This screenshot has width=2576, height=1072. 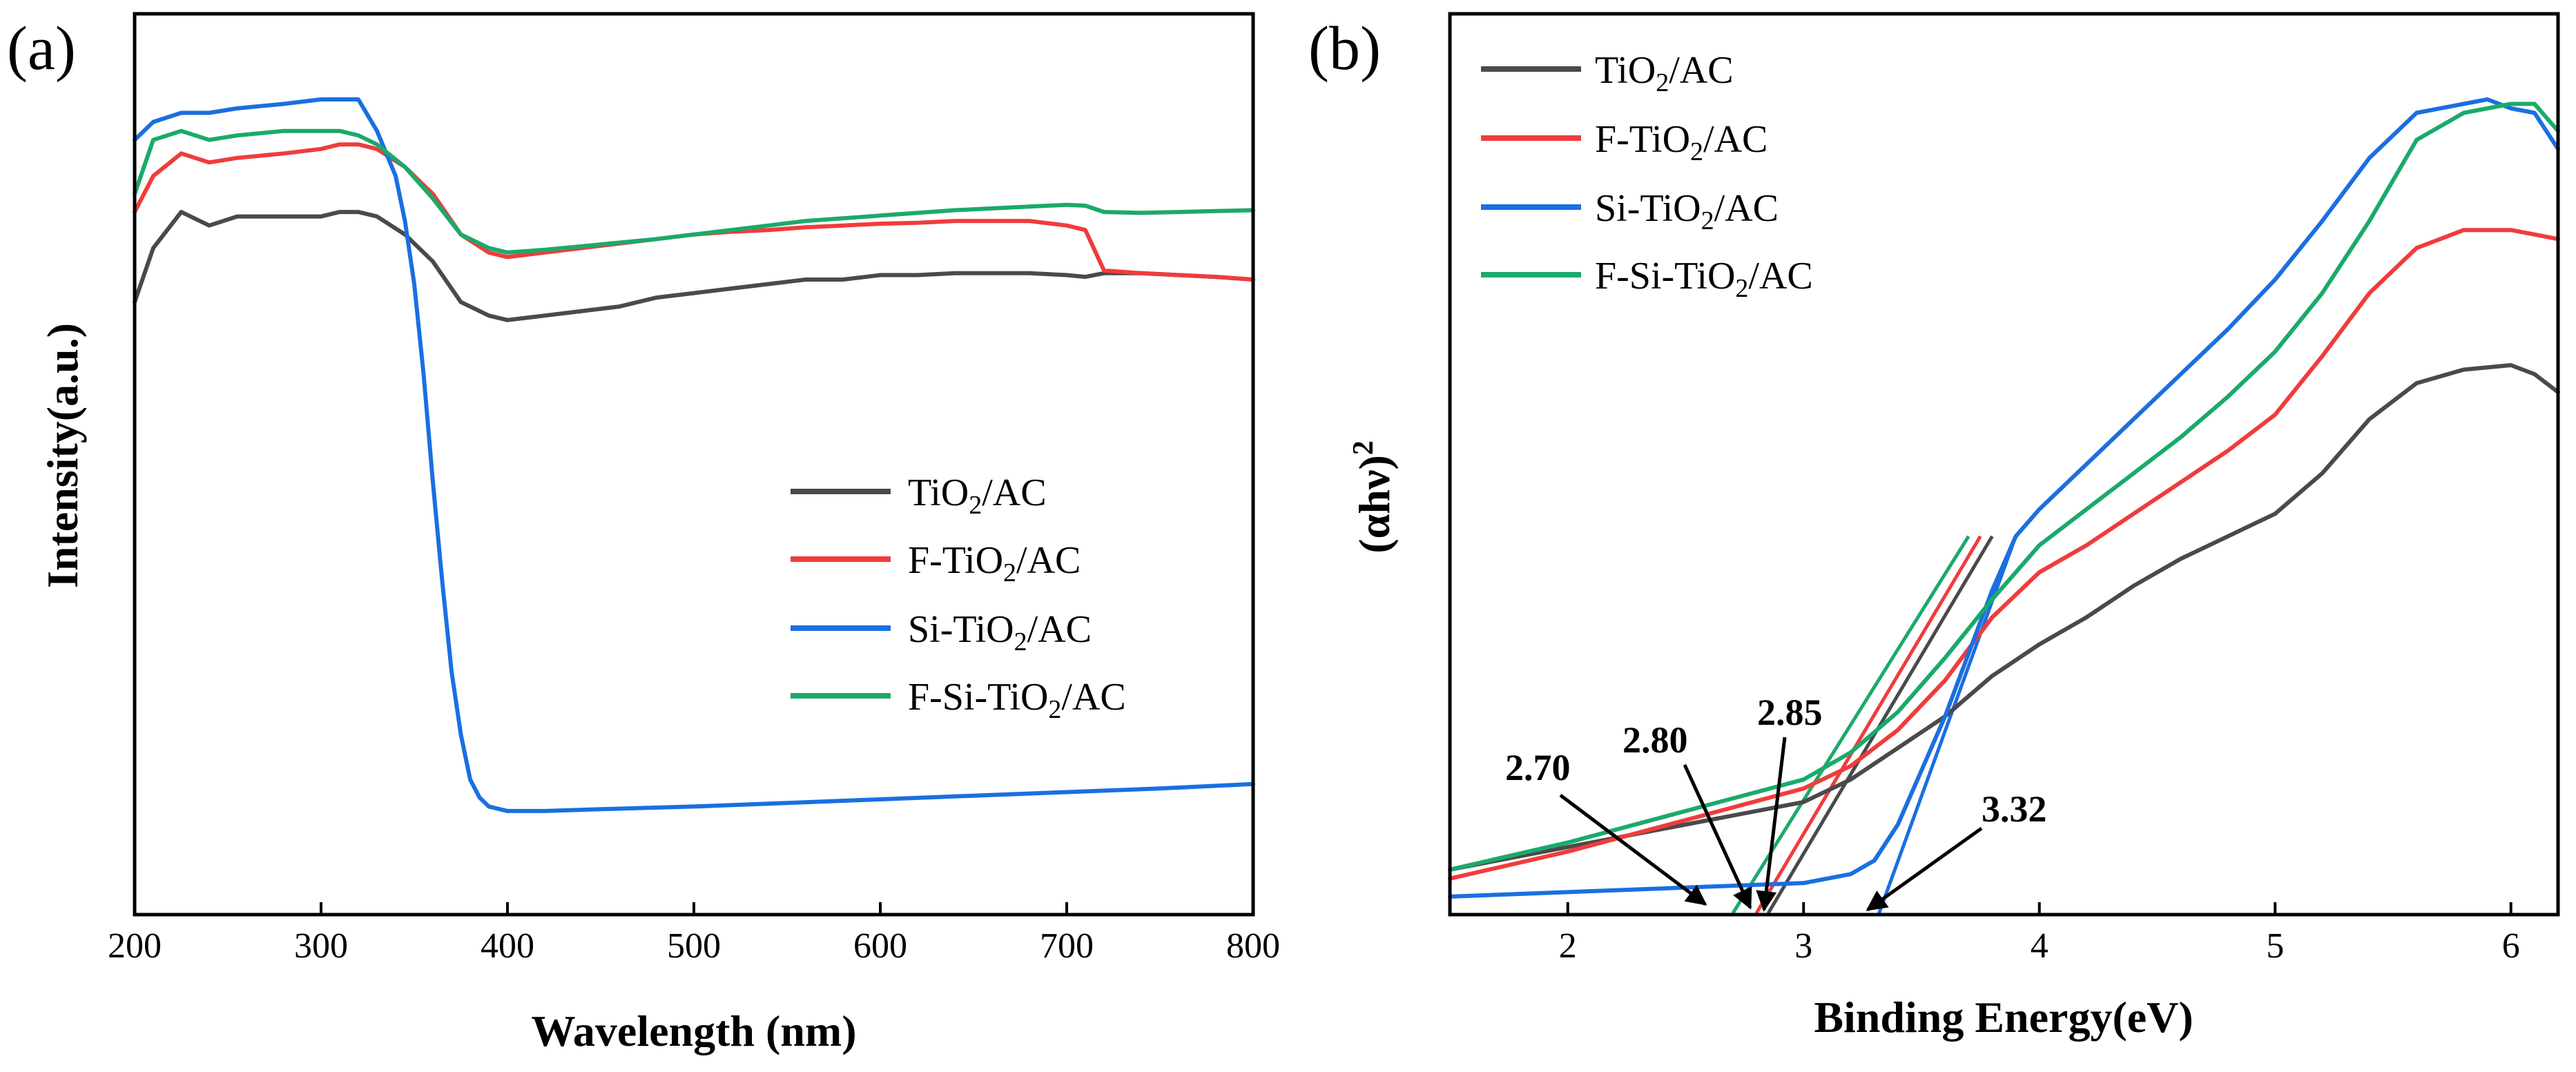 I want to click on legend-a-label-f-si-tio2: F-Si-TiO2/AC, so click(x=1017, y=700).